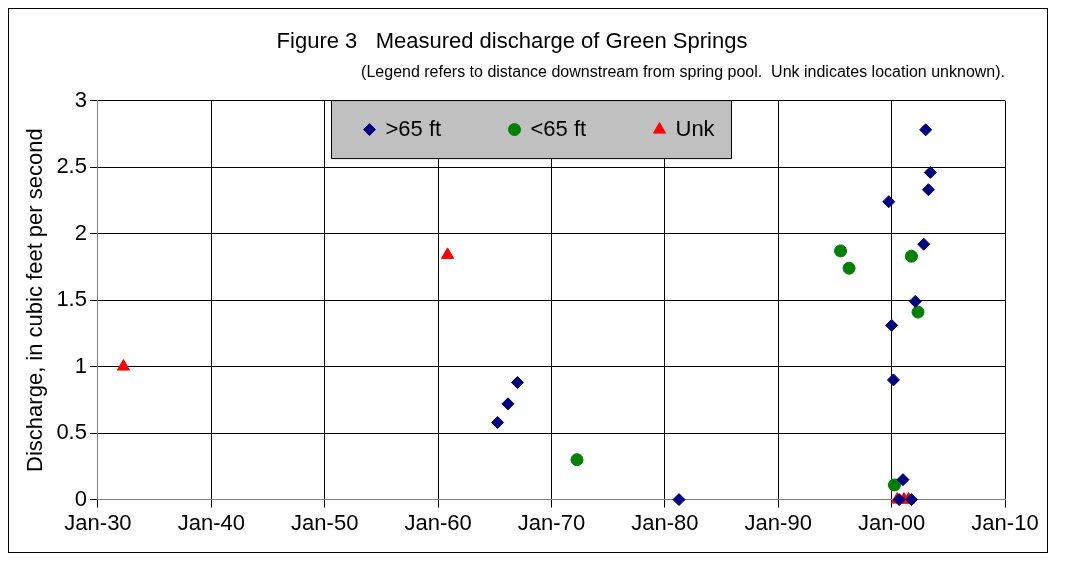 This screenshot has width=1066, height=565. Describe the element at coordinates (683, 72) in the screenshot. I see `chart-subtitle: (Legend refers to distance downstream from spring pool. Unk indicates location unknown).` at that location.